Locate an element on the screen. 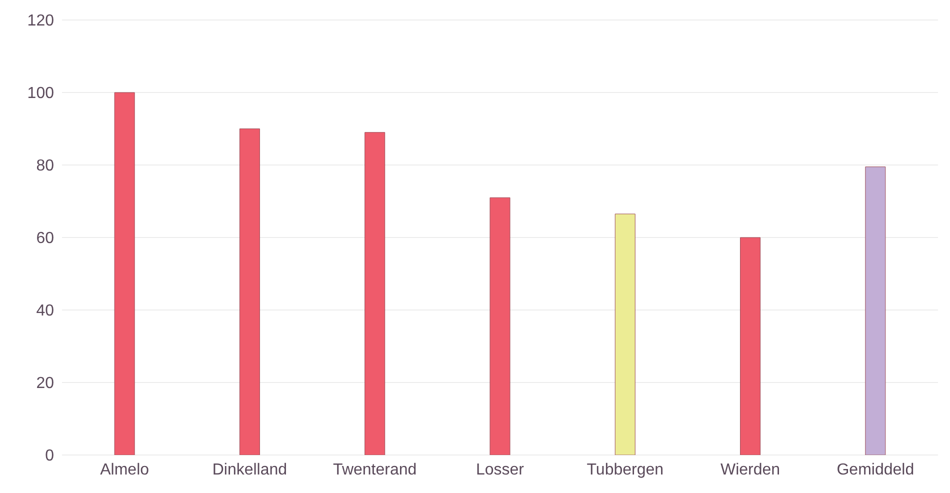 This screenshot has height=493, width=950. x-tick-label: Almelo is located at coordinates (125, 469).